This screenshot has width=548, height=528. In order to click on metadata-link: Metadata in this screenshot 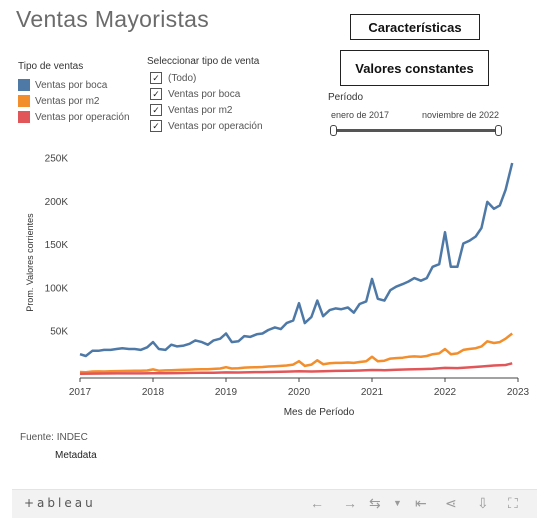, I will do `click(76, 455)`.